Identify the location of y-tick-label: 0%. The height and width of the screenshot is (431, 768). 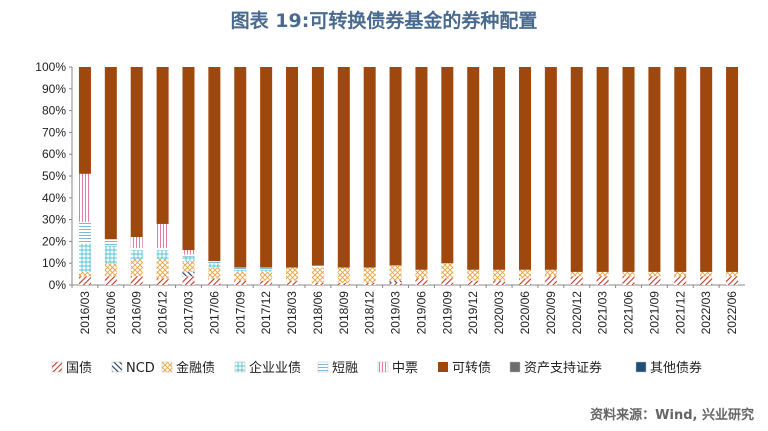
(58, 285).